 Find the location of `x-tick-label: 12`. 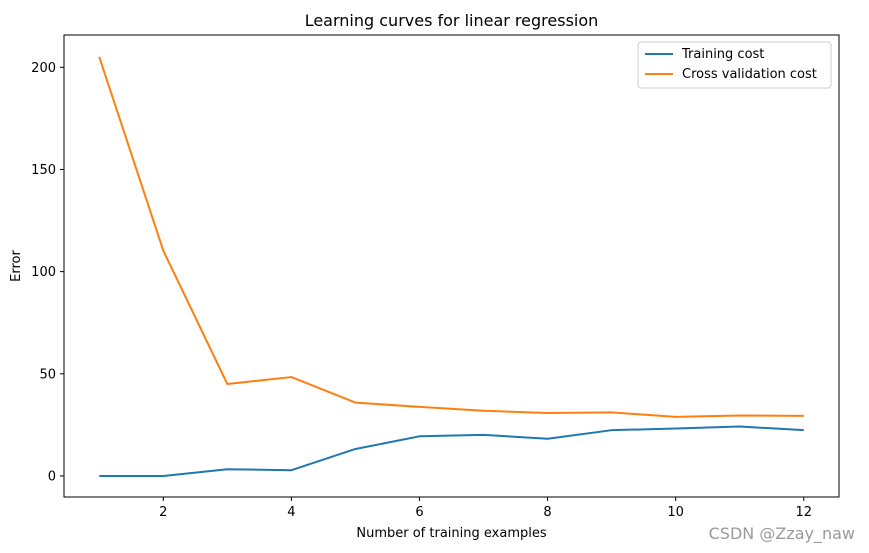

x-tick-label: 12 is located at coordinates (803, 512).